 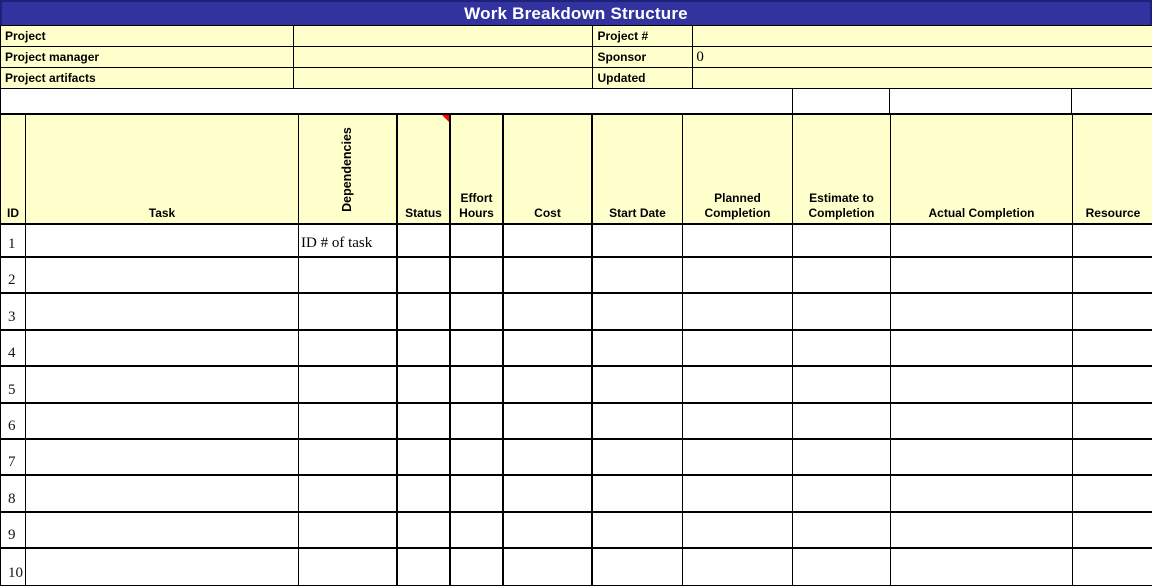 I want to click on comment-indicator-icon, so click(x=445, y=118).